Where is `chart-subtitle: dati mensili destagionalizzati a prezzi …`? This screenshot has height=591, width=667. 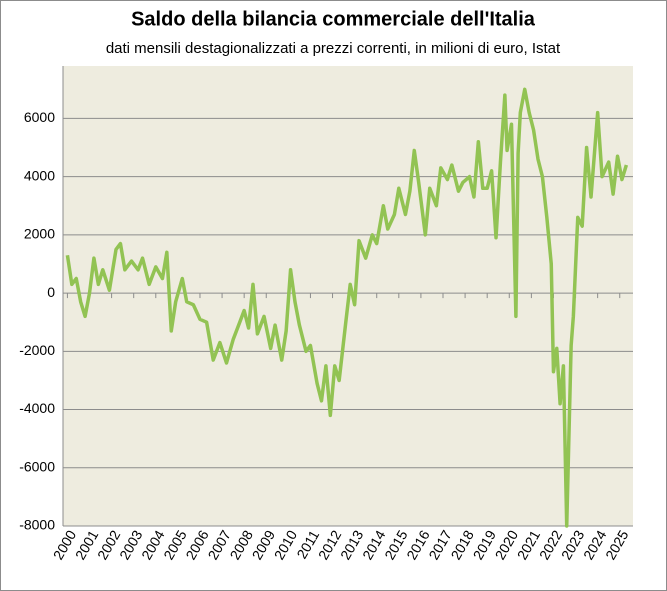 chart-subtitle: dati mensili destagionalizzati a prezzi … is located at coordinates (333, 48).